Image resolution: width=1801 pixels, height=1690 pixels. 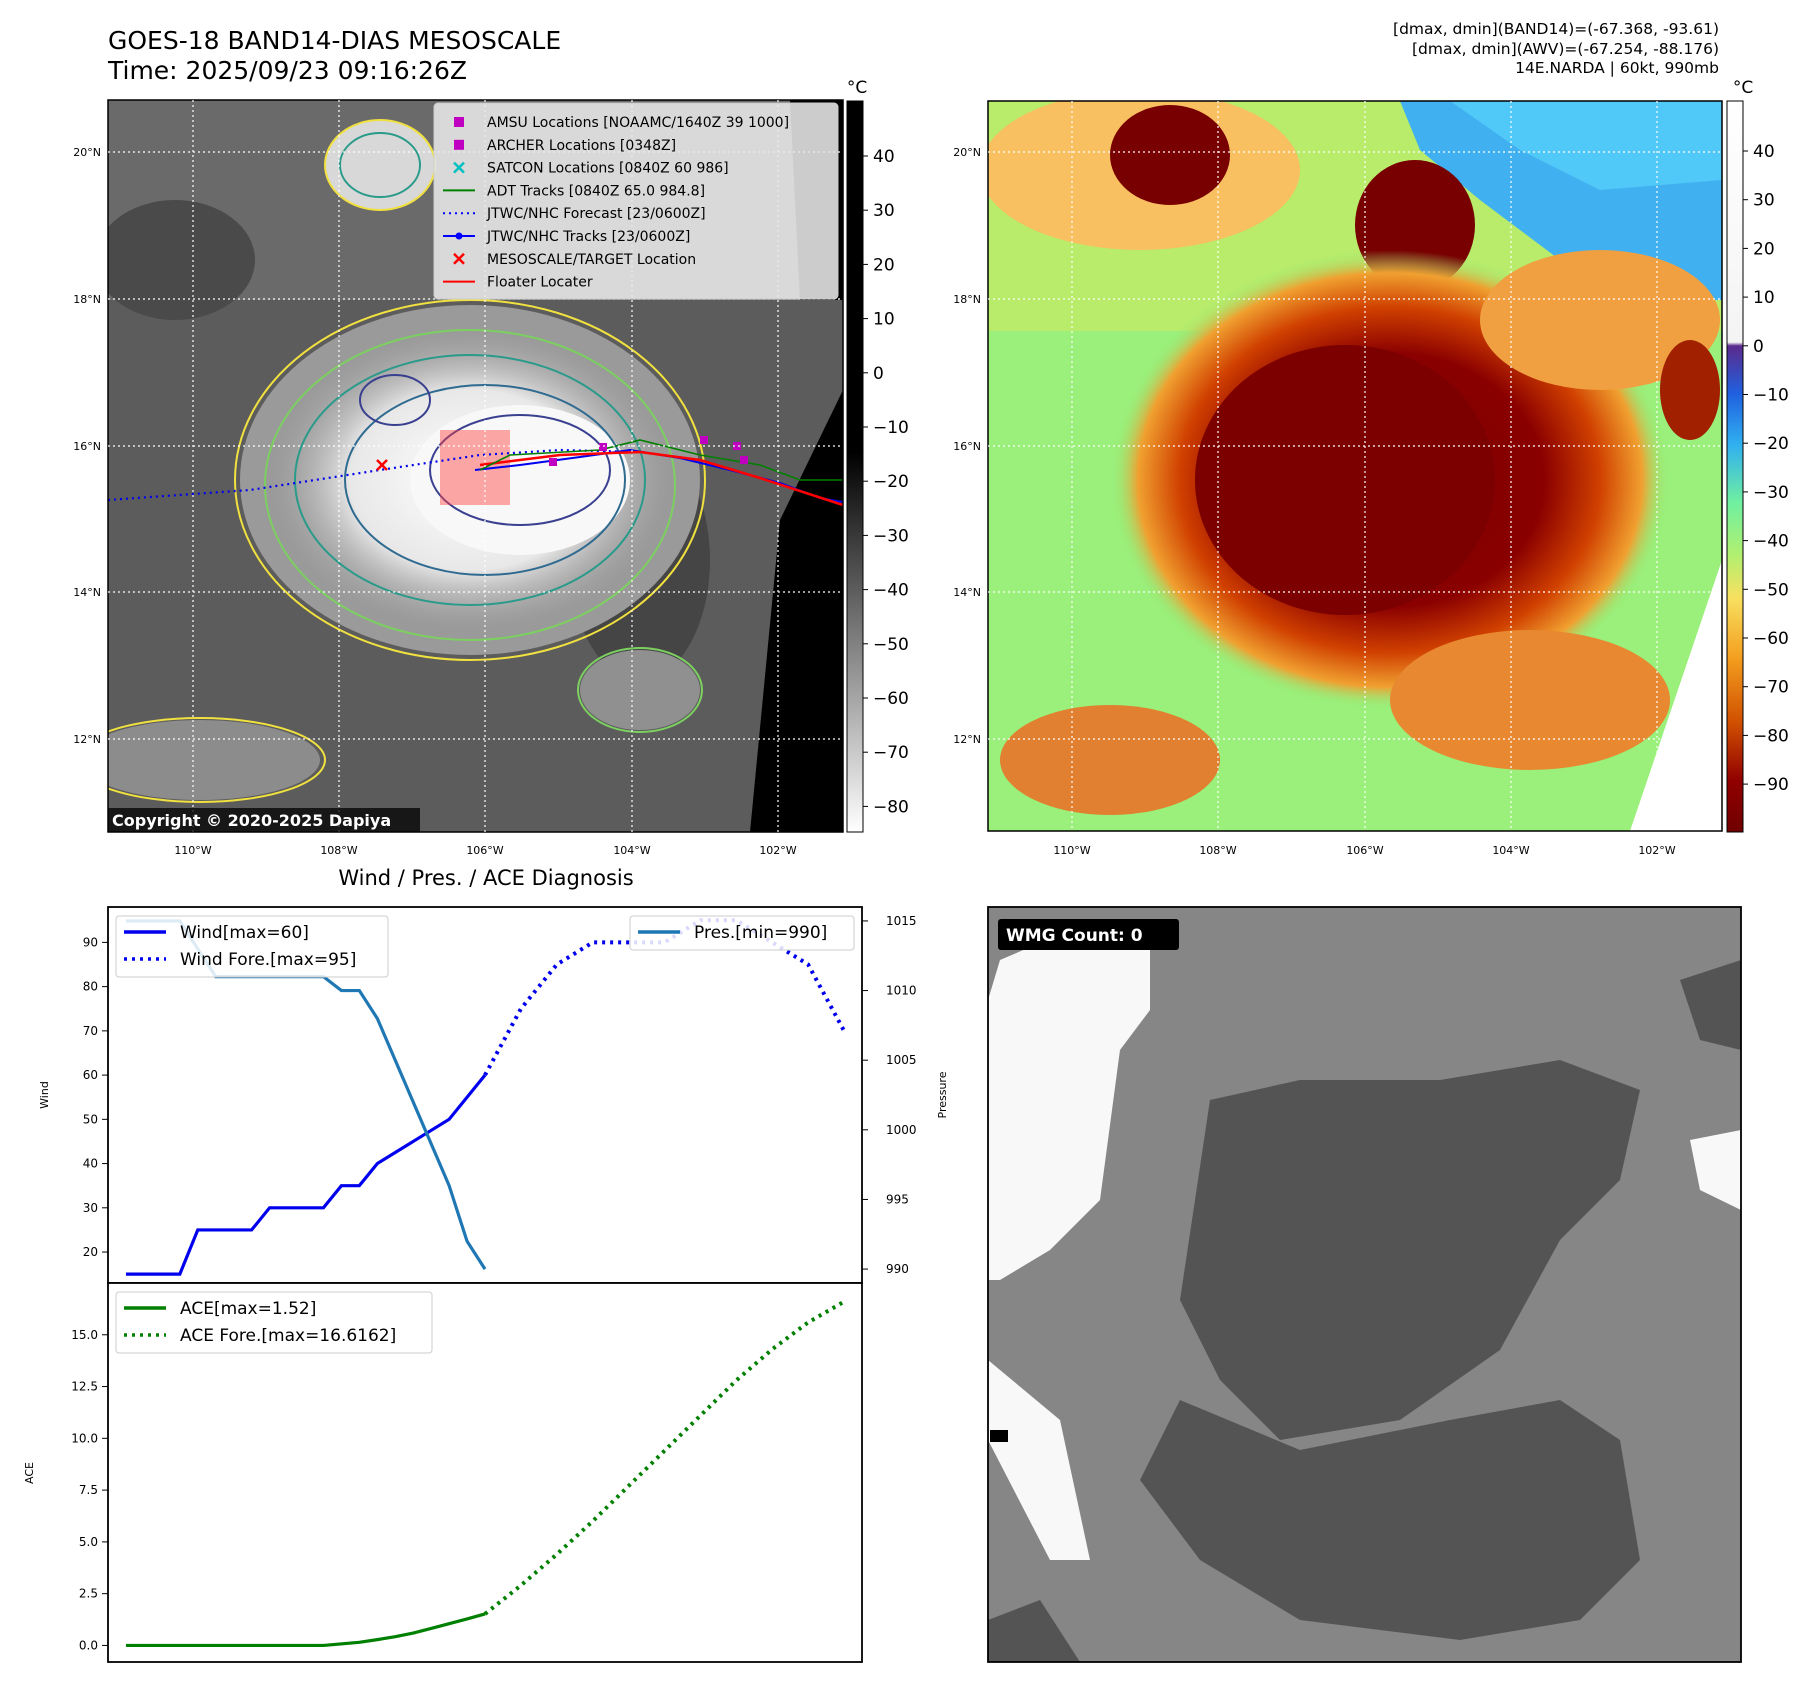 What do you see at coordinates (90, 1164) in the screenshot?
I see `wind-tick-label: 40` at bounding box center [90, 1164].